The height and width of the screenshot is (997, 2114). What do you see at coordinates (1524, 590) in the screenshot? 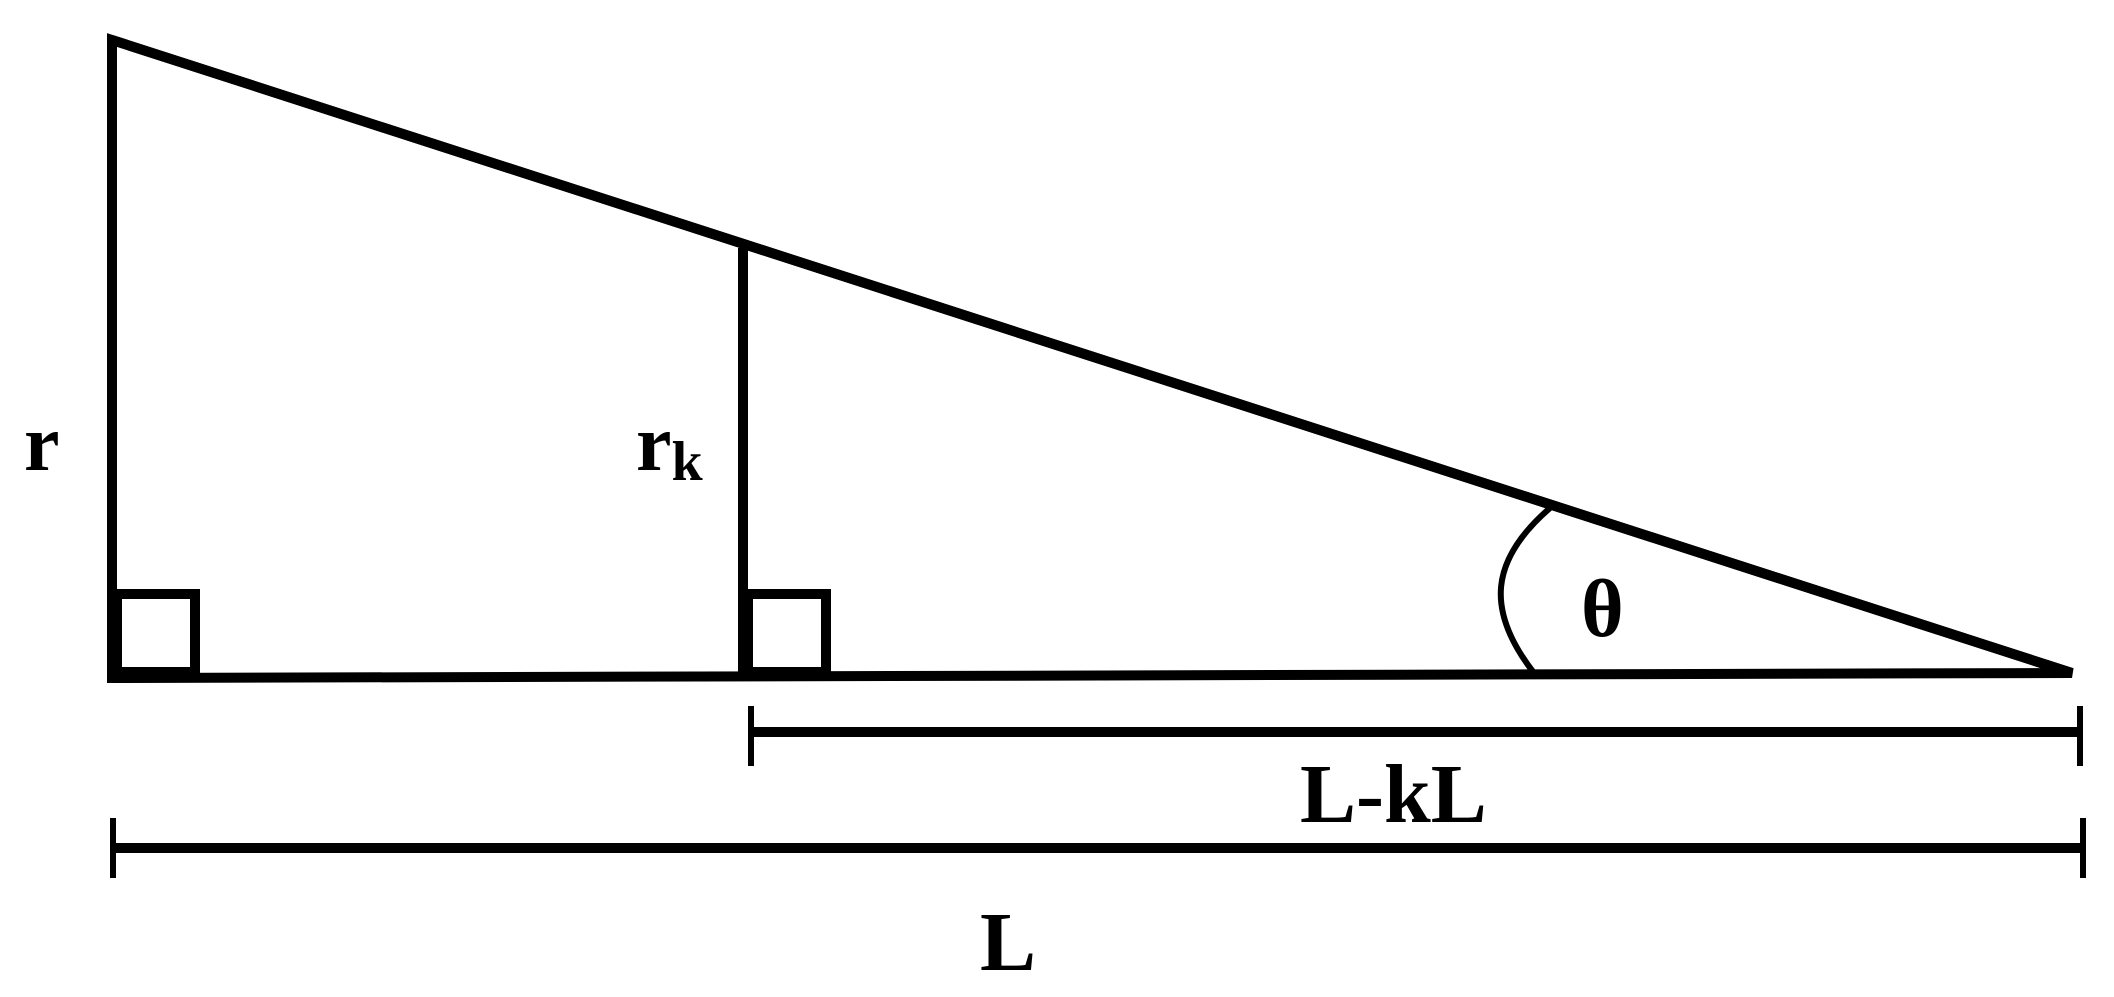
I see `angle-arc` at bounding box center [1524, 590].